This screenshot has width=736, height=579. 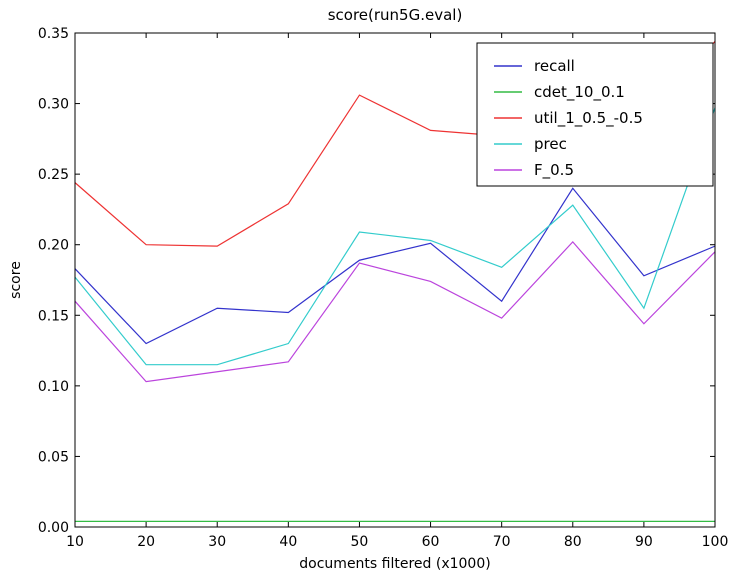 What do you see at coordinates (53, 387) in the screenshot?
I see `y-tick-label: 0.10` at bounding box center [53, 387].